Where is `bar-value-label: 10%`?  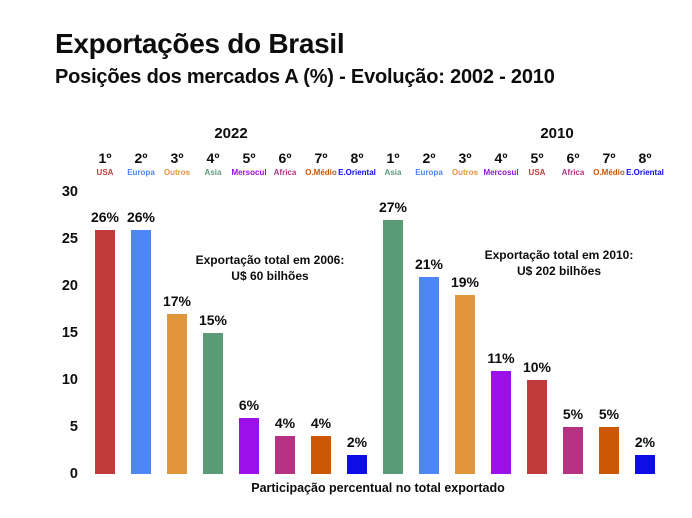 bar-value-label: 10% is located at coordinates (537, 367).